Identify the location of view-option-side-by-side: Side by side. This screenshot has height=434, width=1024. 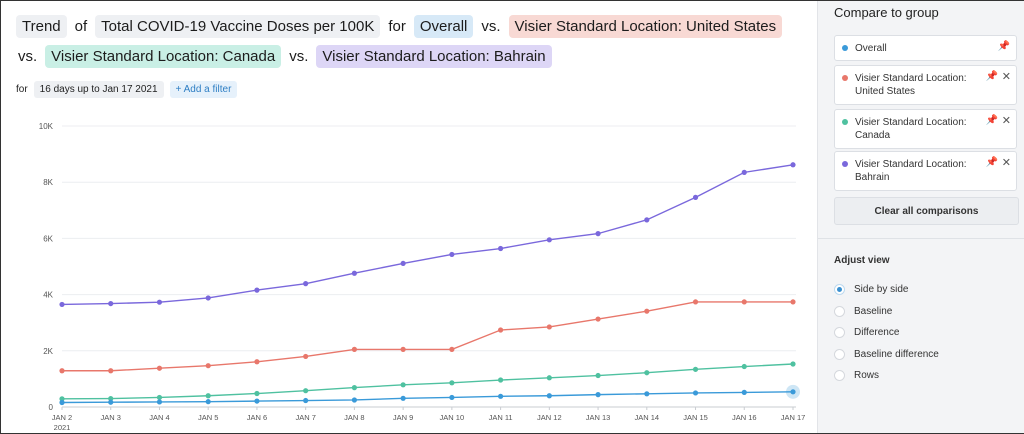
(871, 289).